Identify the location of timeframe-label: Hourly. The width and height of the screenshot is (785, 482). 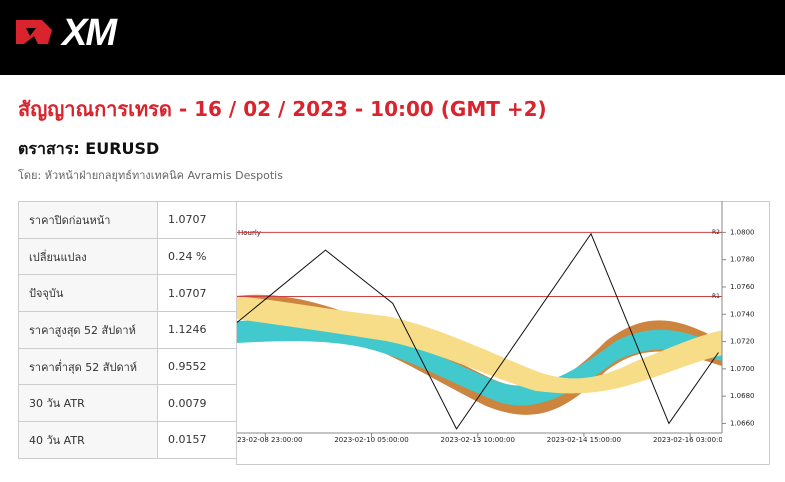
(249, 233).